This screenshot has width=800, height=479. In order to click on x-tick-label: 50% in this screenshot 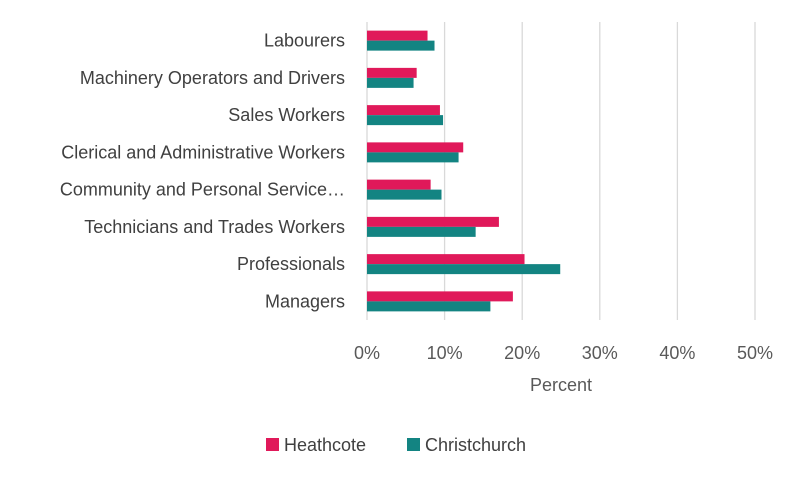, I will do `click(755, 353)`.